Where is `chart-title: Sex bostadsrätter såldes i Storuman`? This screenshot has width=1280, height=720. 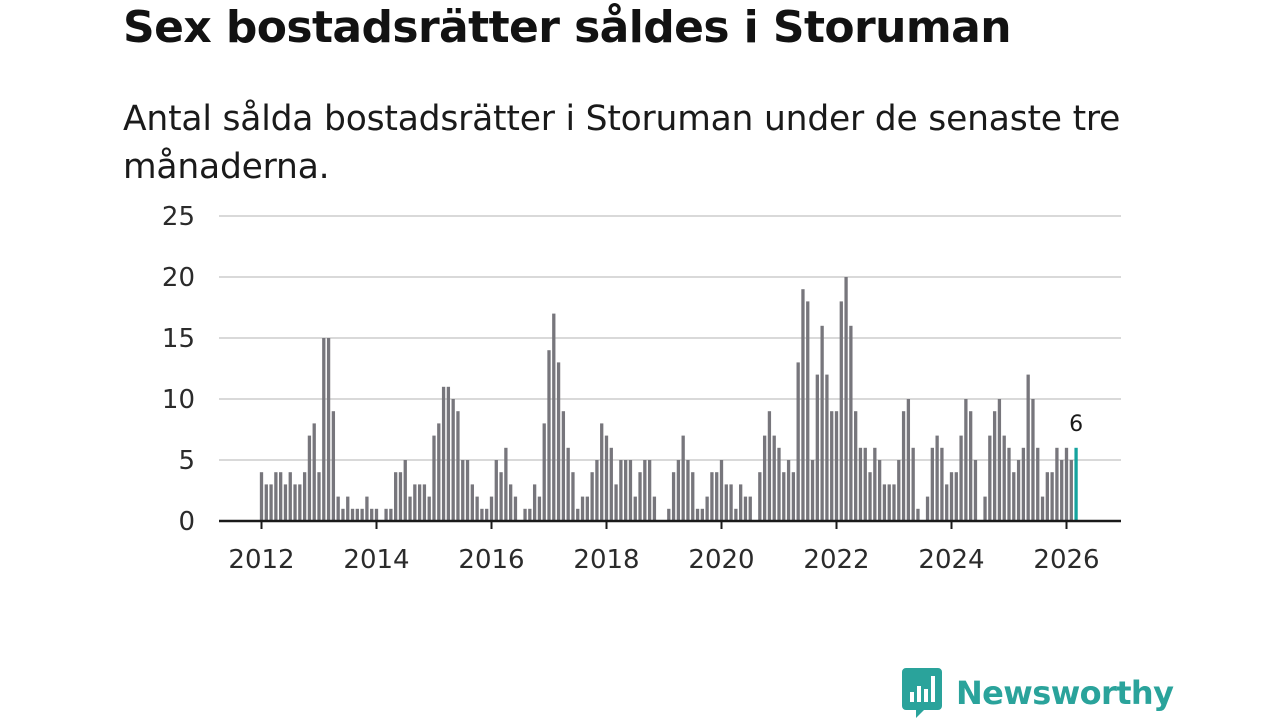 chart-title: Sex bostadsrätter såldes i Storuman is located at coordinates (567, 27).